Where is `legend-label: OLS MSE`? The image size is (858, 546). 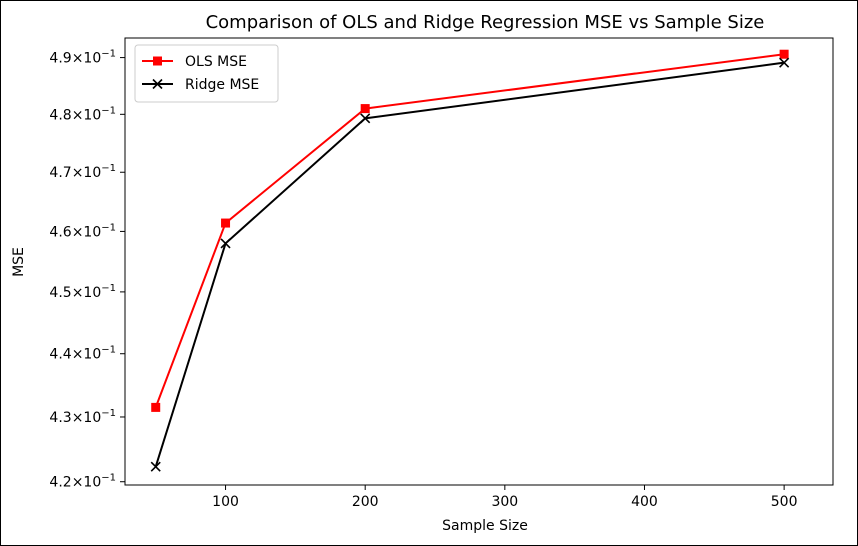 legend-label: OLS MSE is located at coordinates (216, 62).